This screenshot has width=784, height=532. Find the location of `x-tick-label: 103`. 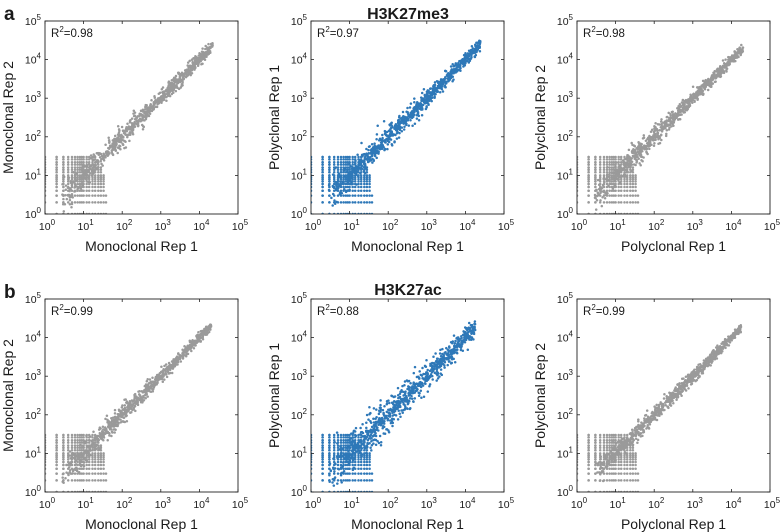

x-tick-label: 103 is located at coordinates (429, 225).